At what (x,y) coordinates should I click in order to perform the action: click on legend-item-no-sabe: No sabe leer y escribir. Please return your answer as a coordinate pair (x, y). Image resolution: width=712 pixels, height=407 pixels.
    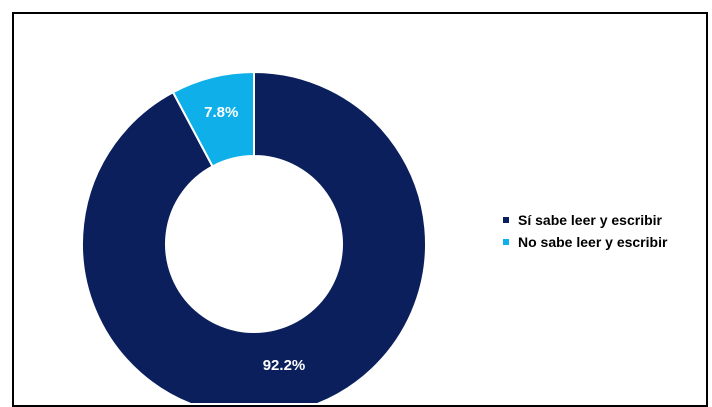
    Looking at the image, I should click on (585, 242).